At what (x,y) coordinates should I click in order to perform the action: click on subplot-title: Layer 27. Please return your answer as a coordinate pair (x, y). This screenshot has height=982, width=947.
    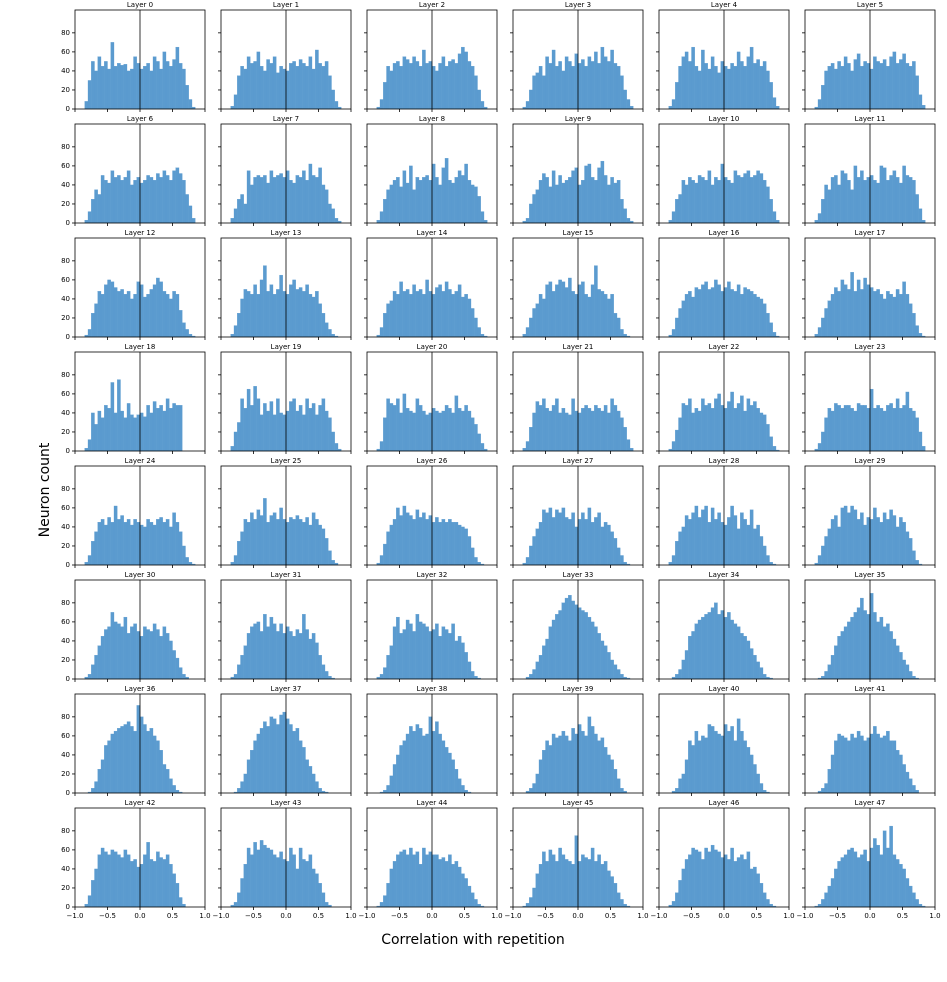
    Looking at the image, I should click on (578, 461).